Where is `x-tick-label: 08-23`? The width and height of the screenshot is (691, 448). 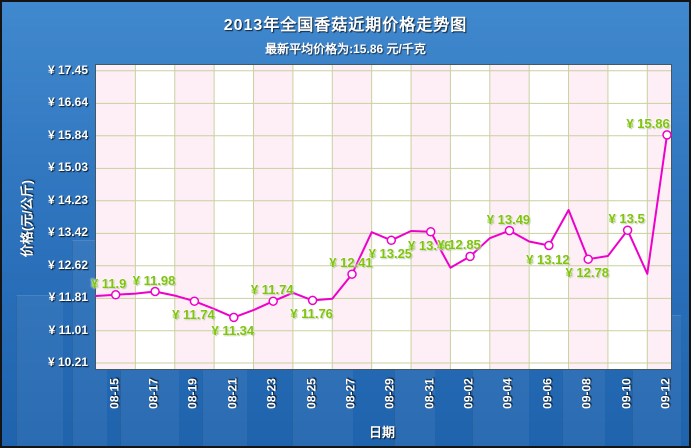 x-tick-label: 08-23 is located at coordinates (271, 393).